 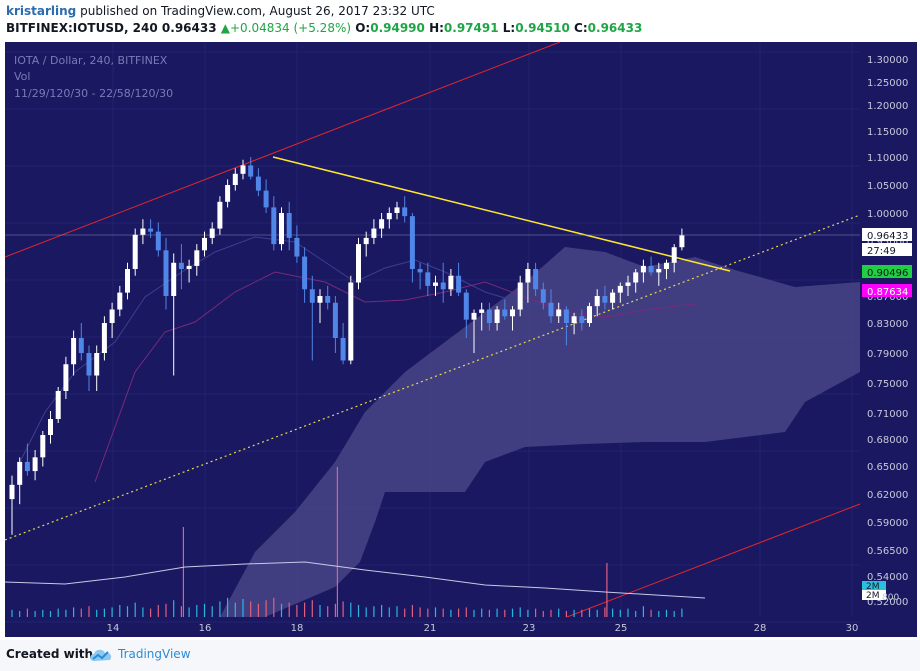 What do you see at coordinates (887, 242) in the screenshot?
I see `price-tick-label: 0.95000` at bounding box center [887, 242].